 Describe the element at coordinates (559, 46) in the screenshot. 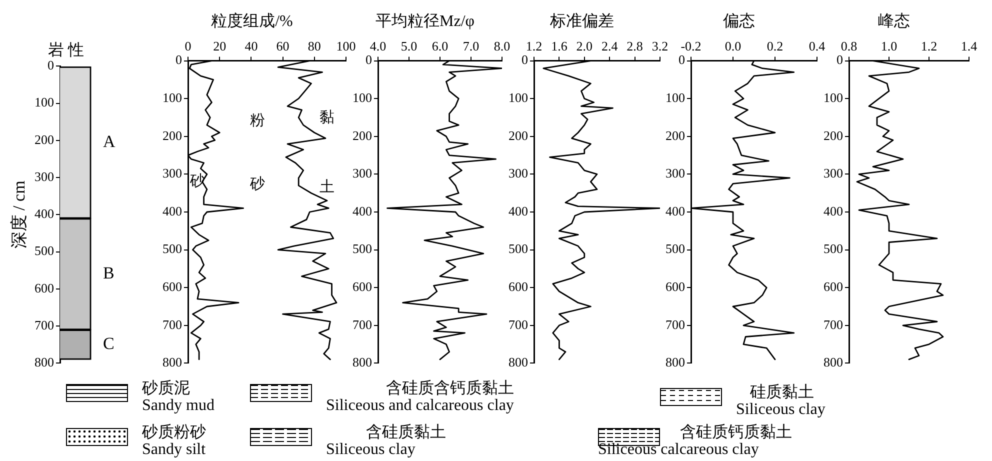

I see `x-tick-label: 1.6` at that location.